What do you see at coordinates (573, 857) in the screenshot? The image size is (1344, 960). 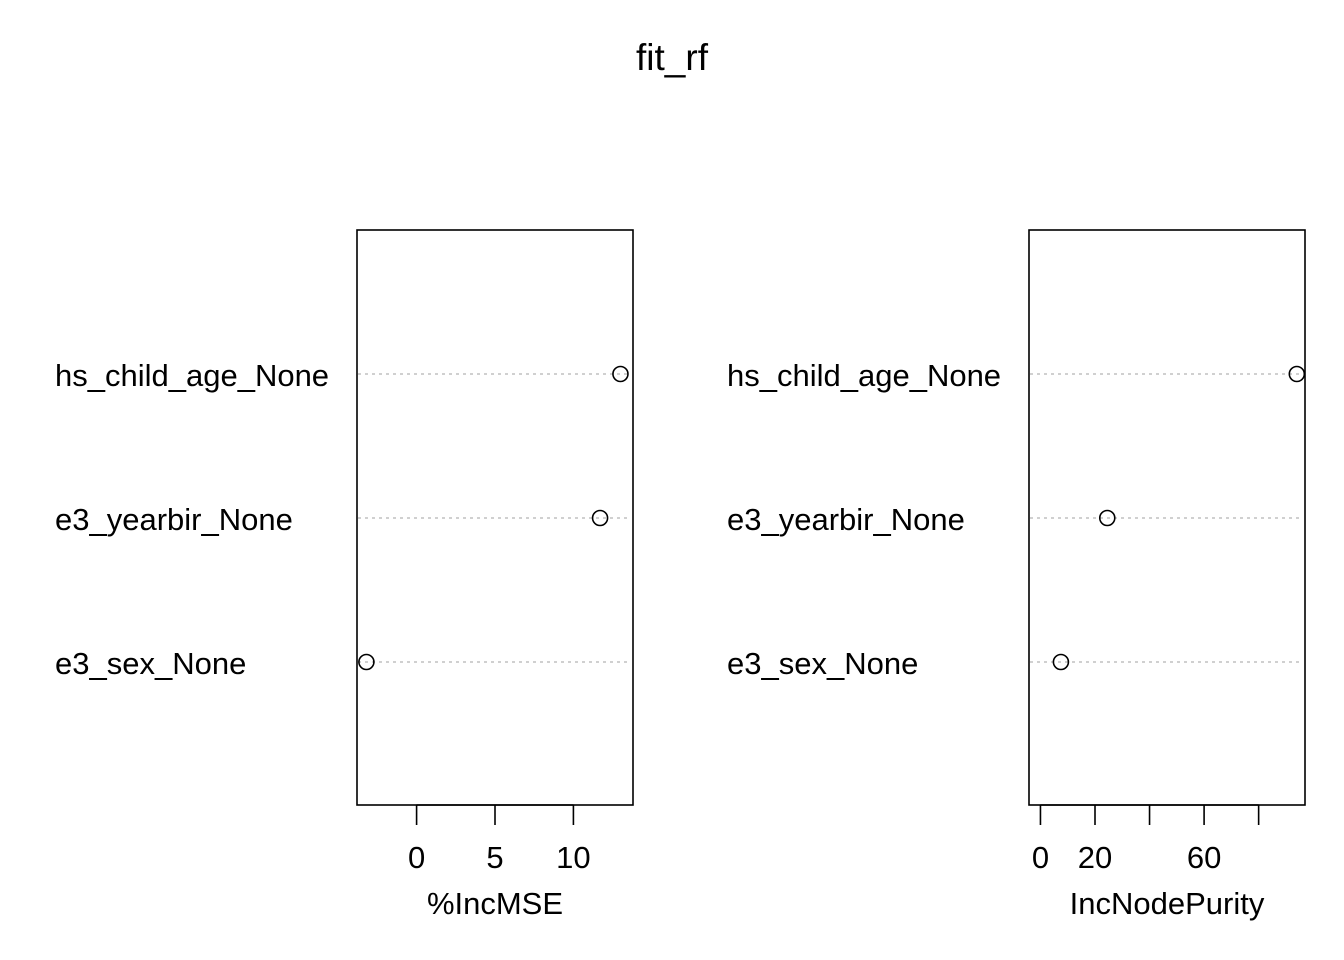 I see `x-tick-label: 10` at bounding box center [573, 857].